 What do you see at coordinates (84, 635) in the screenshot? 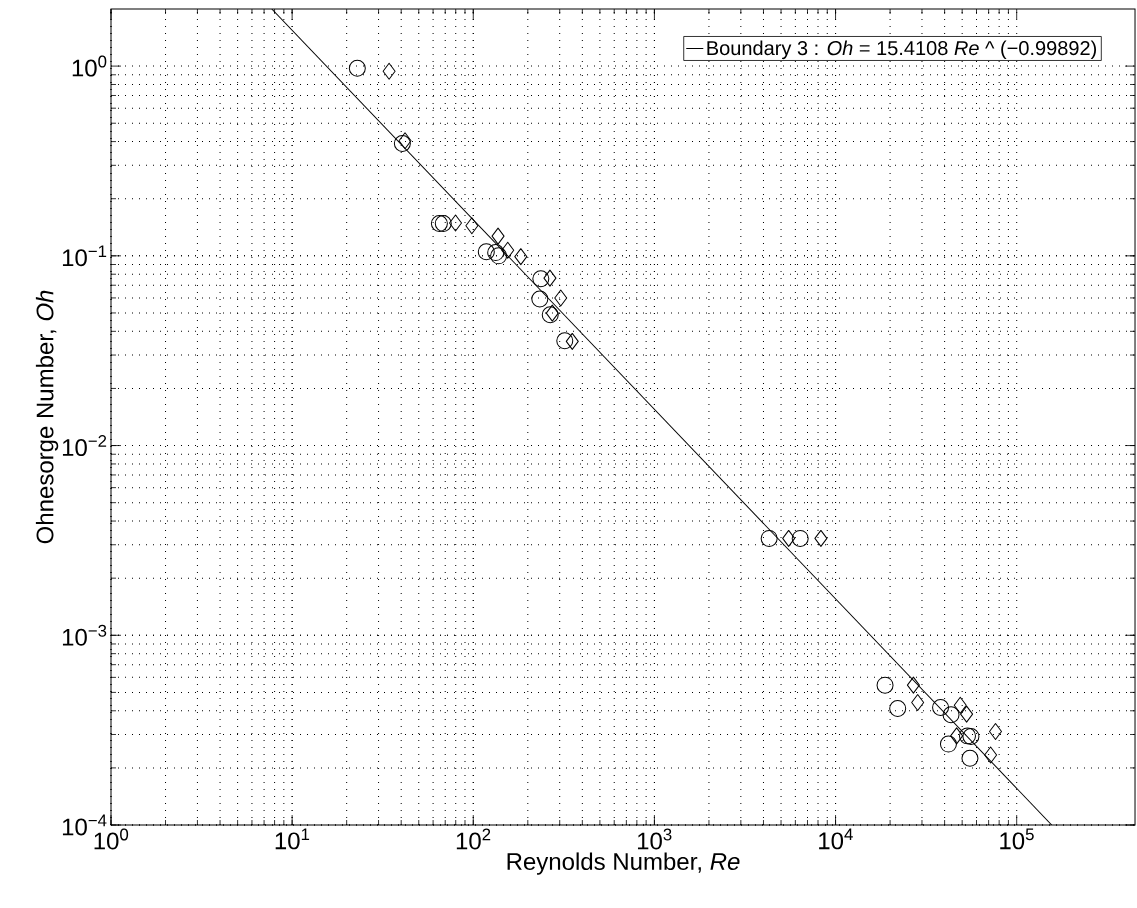
I see `y-tick-label: 10$^{−3}$` at bounding box center [84, 635].